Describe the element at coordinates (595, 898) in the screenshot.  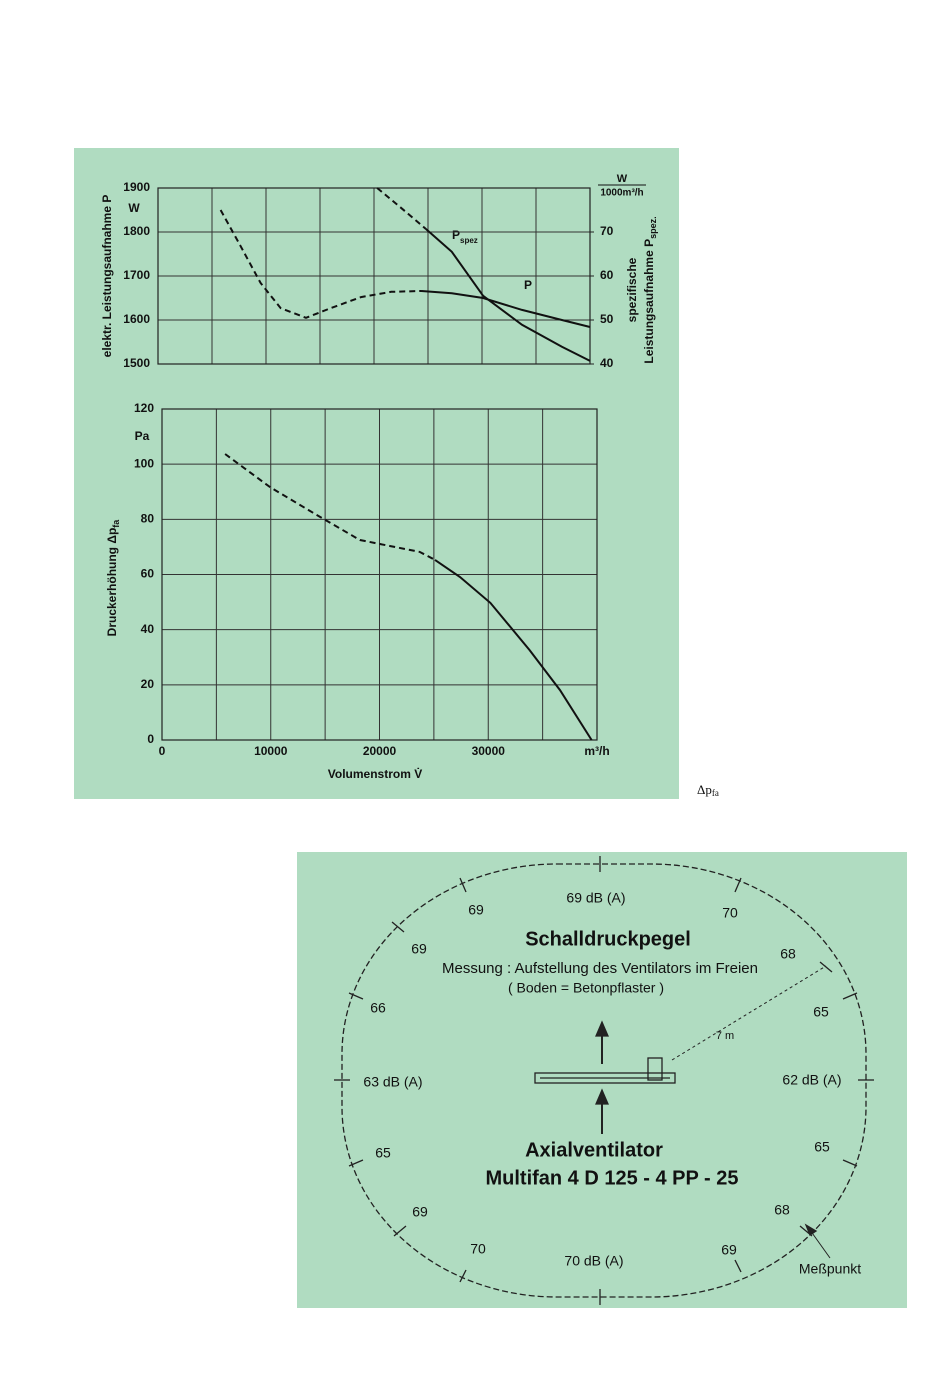
I see `level-label: 69 dB (A)` at that location.